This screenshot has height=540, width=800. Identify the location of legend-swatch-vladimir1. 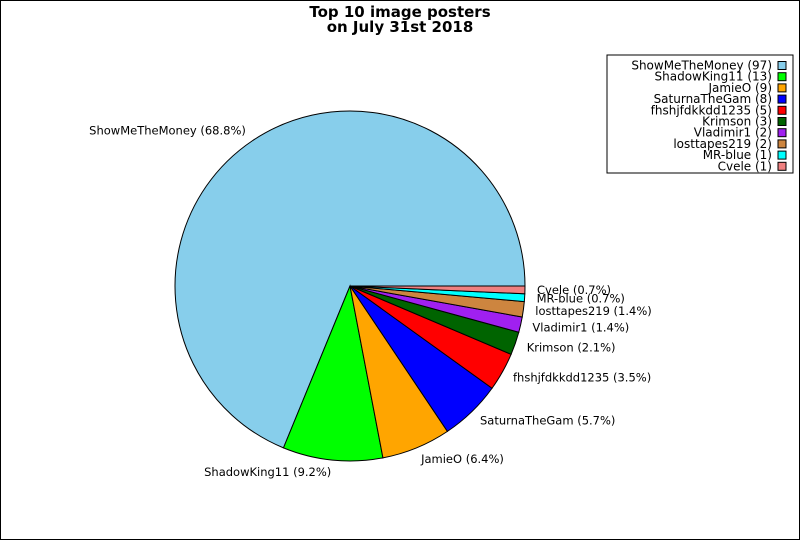
(782, 133).